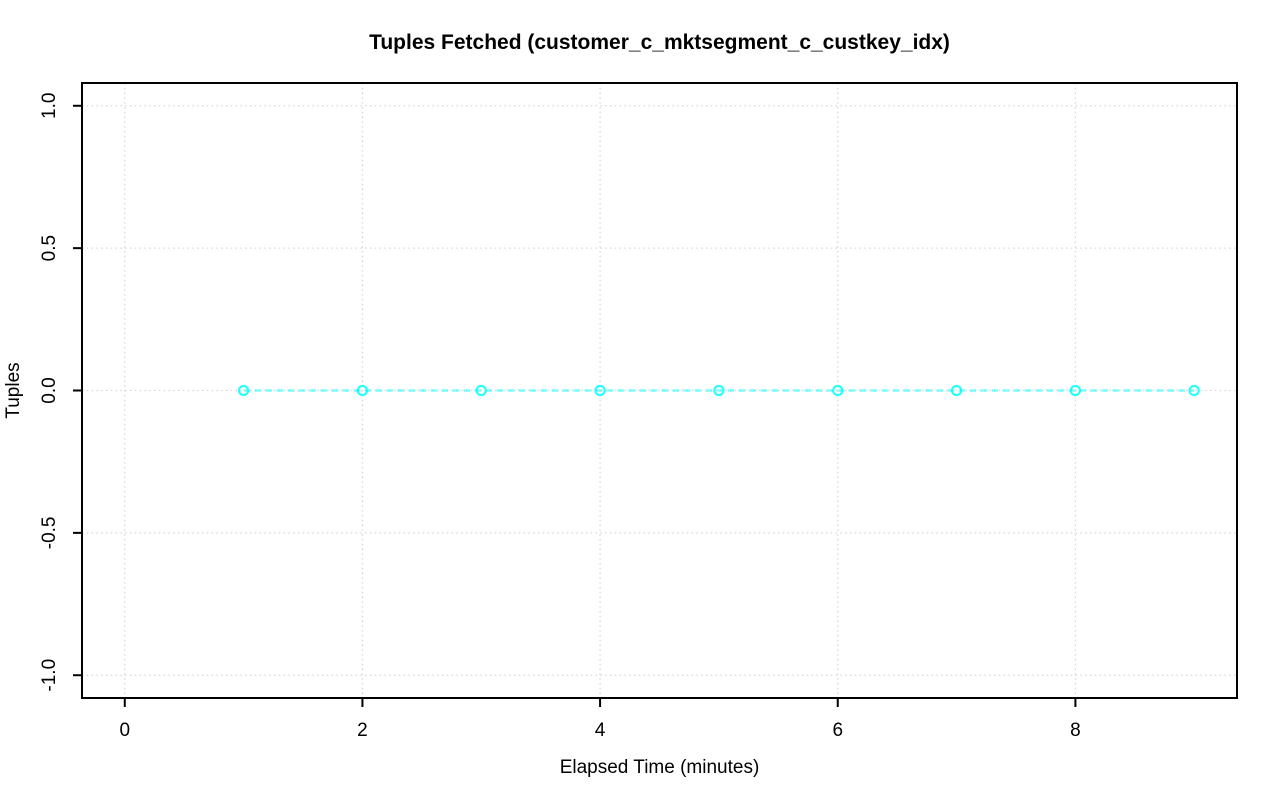 This screenshot has height=801, width=1280. Describe the element at coordinates (362, 730) in the screenshot. I see `x-tick-label: 2` at that location.